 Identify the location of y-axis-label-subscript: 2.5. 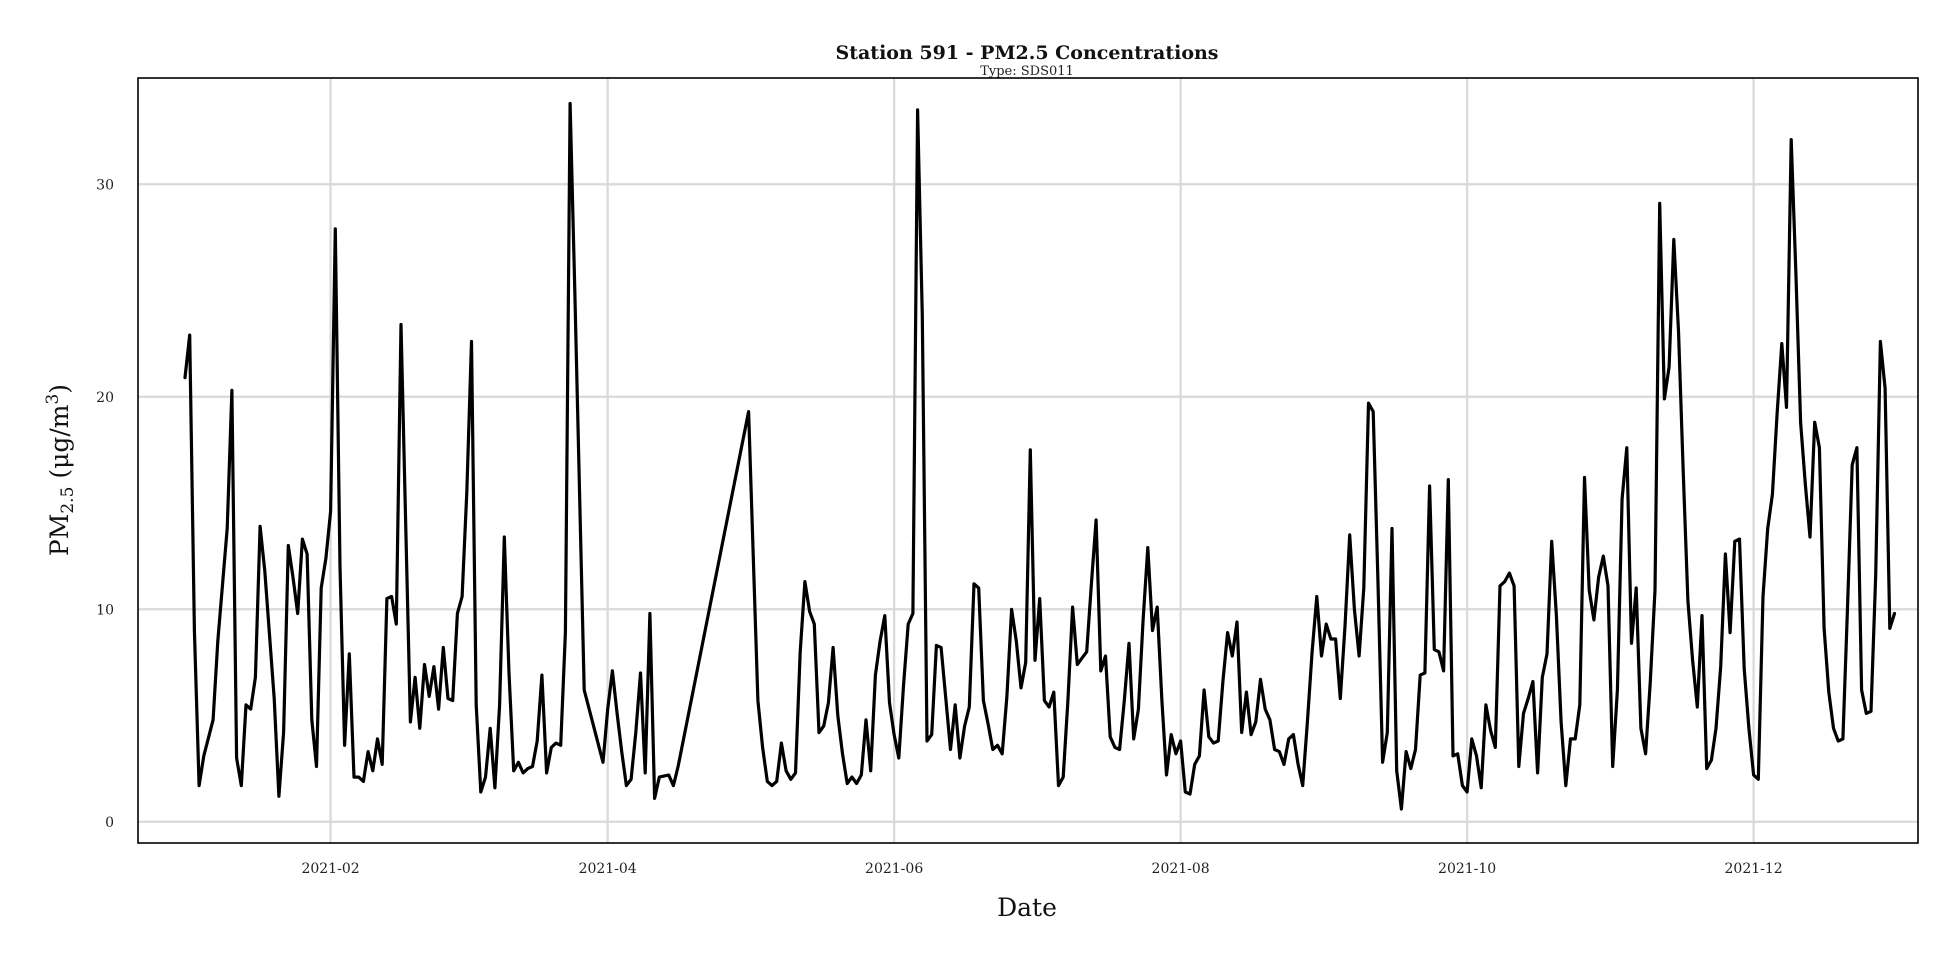
(68, 500).